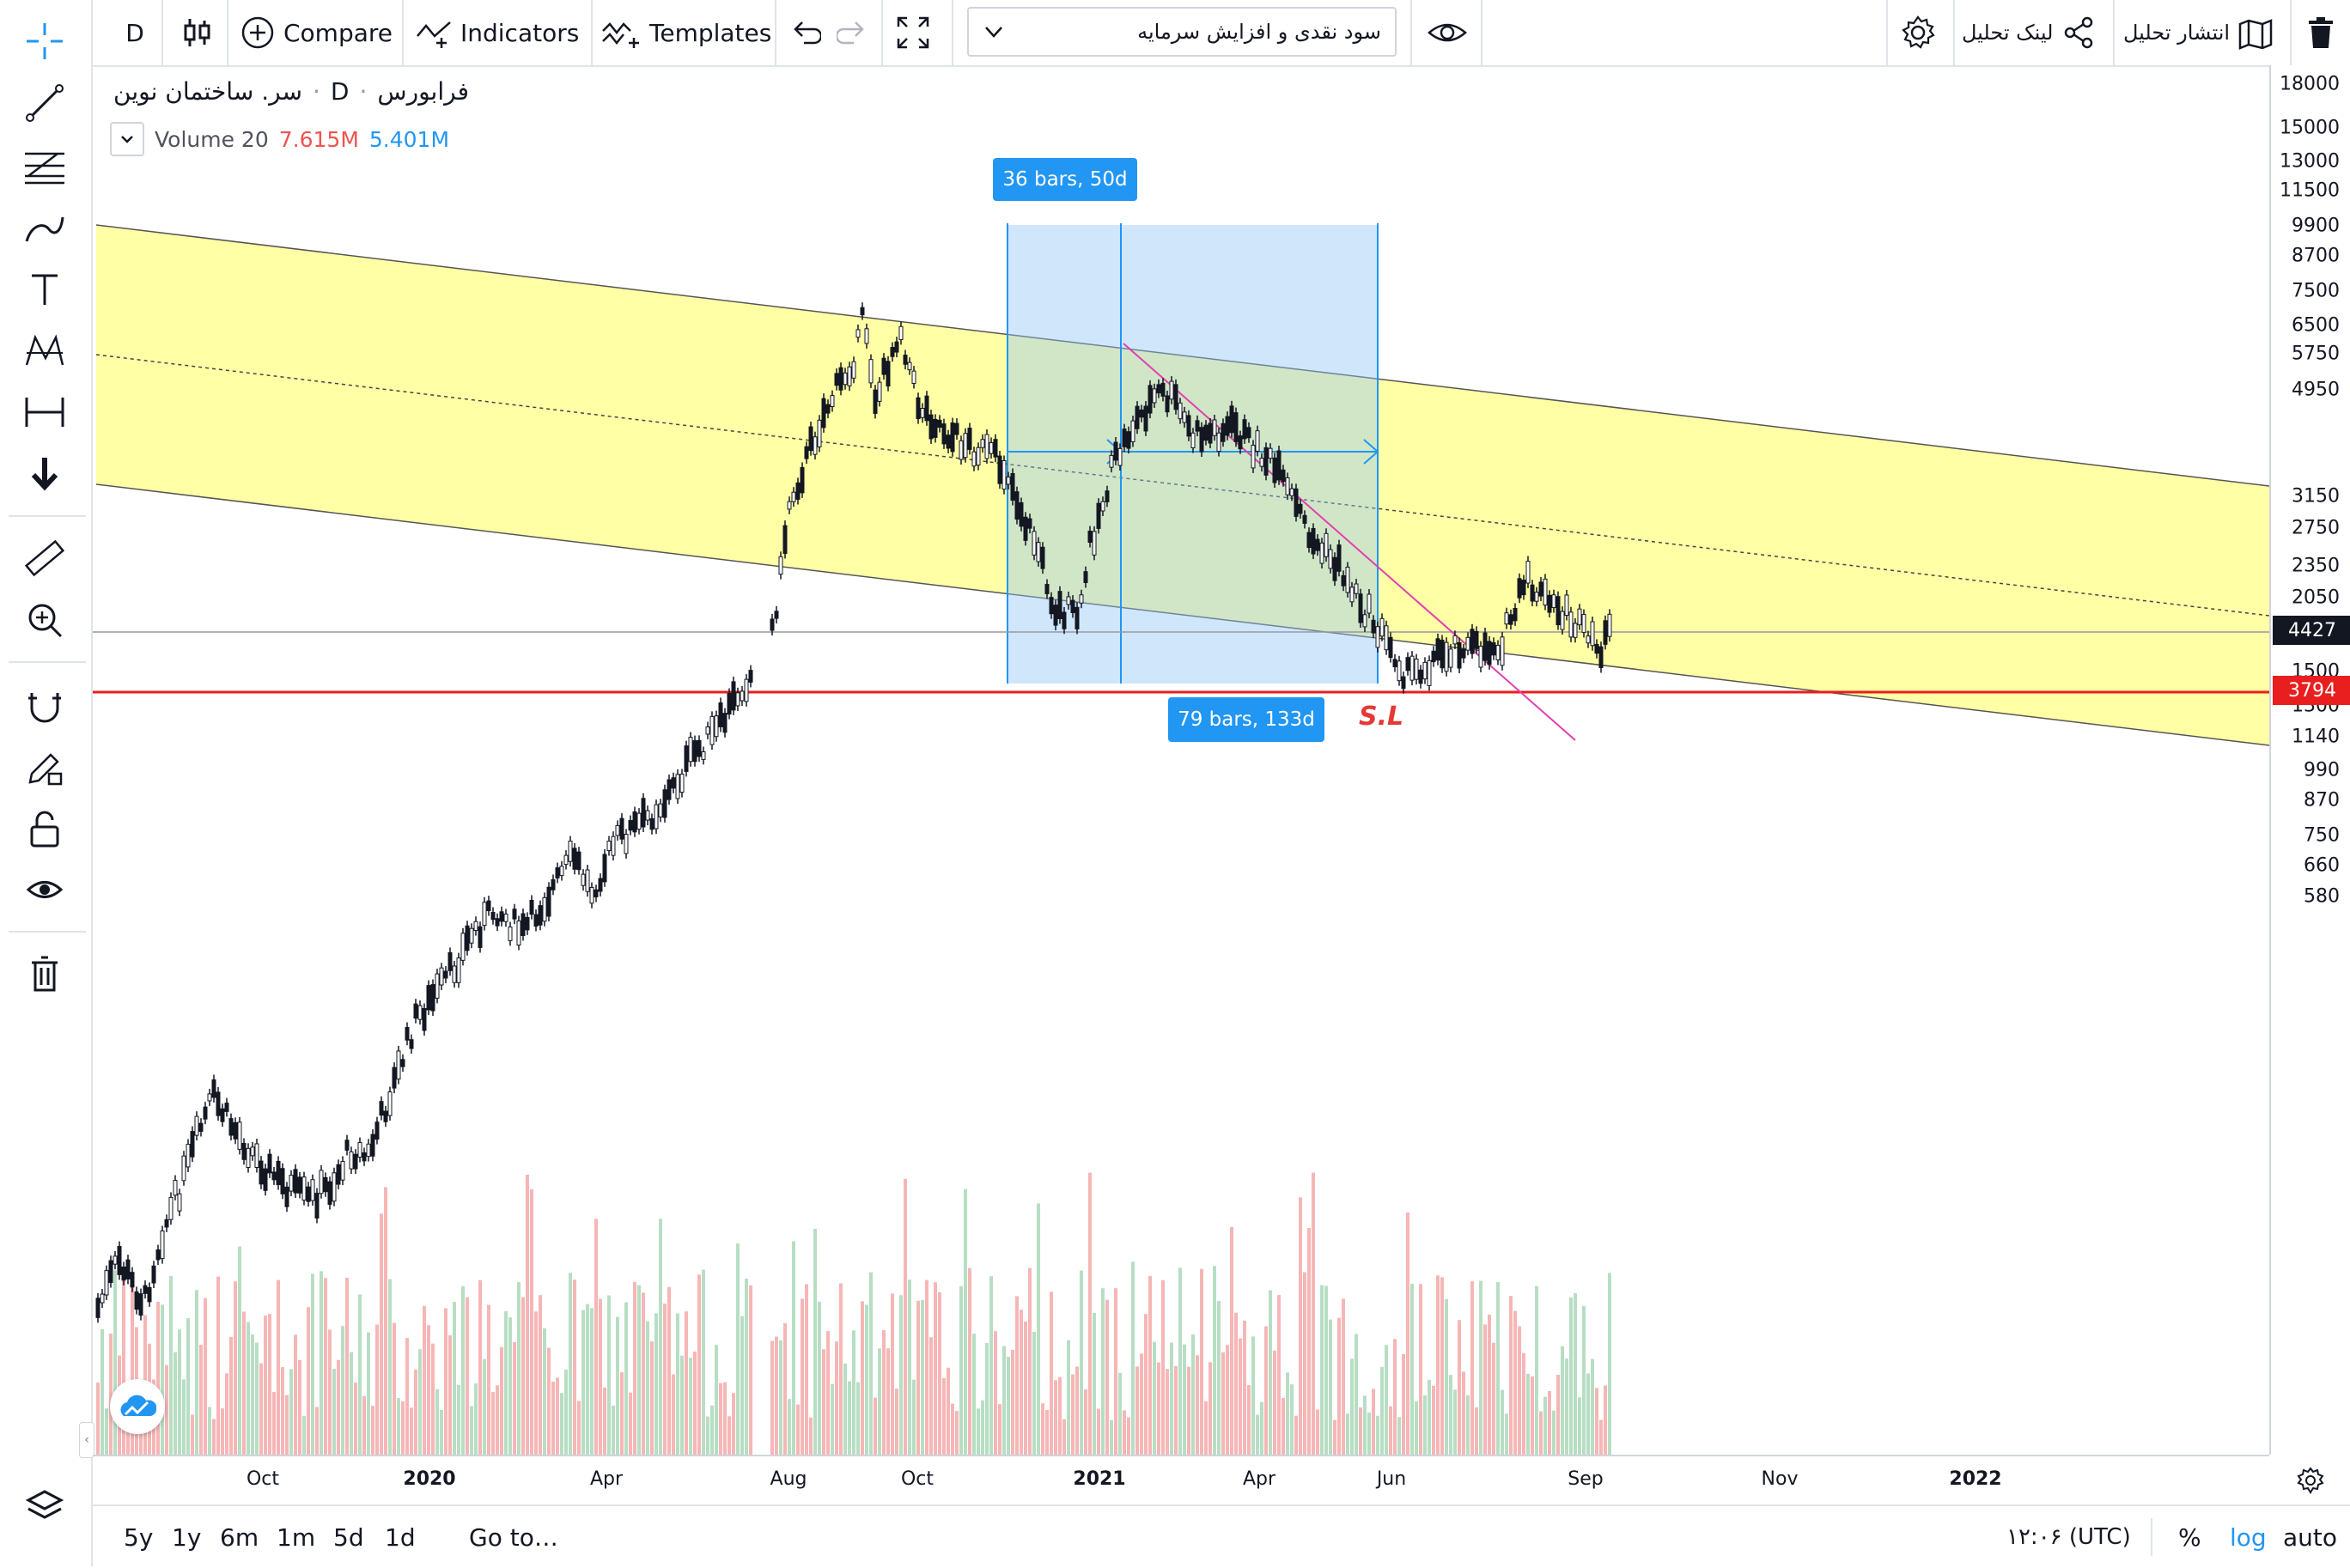  I want to click on date-range-box, so click(1193, 454).